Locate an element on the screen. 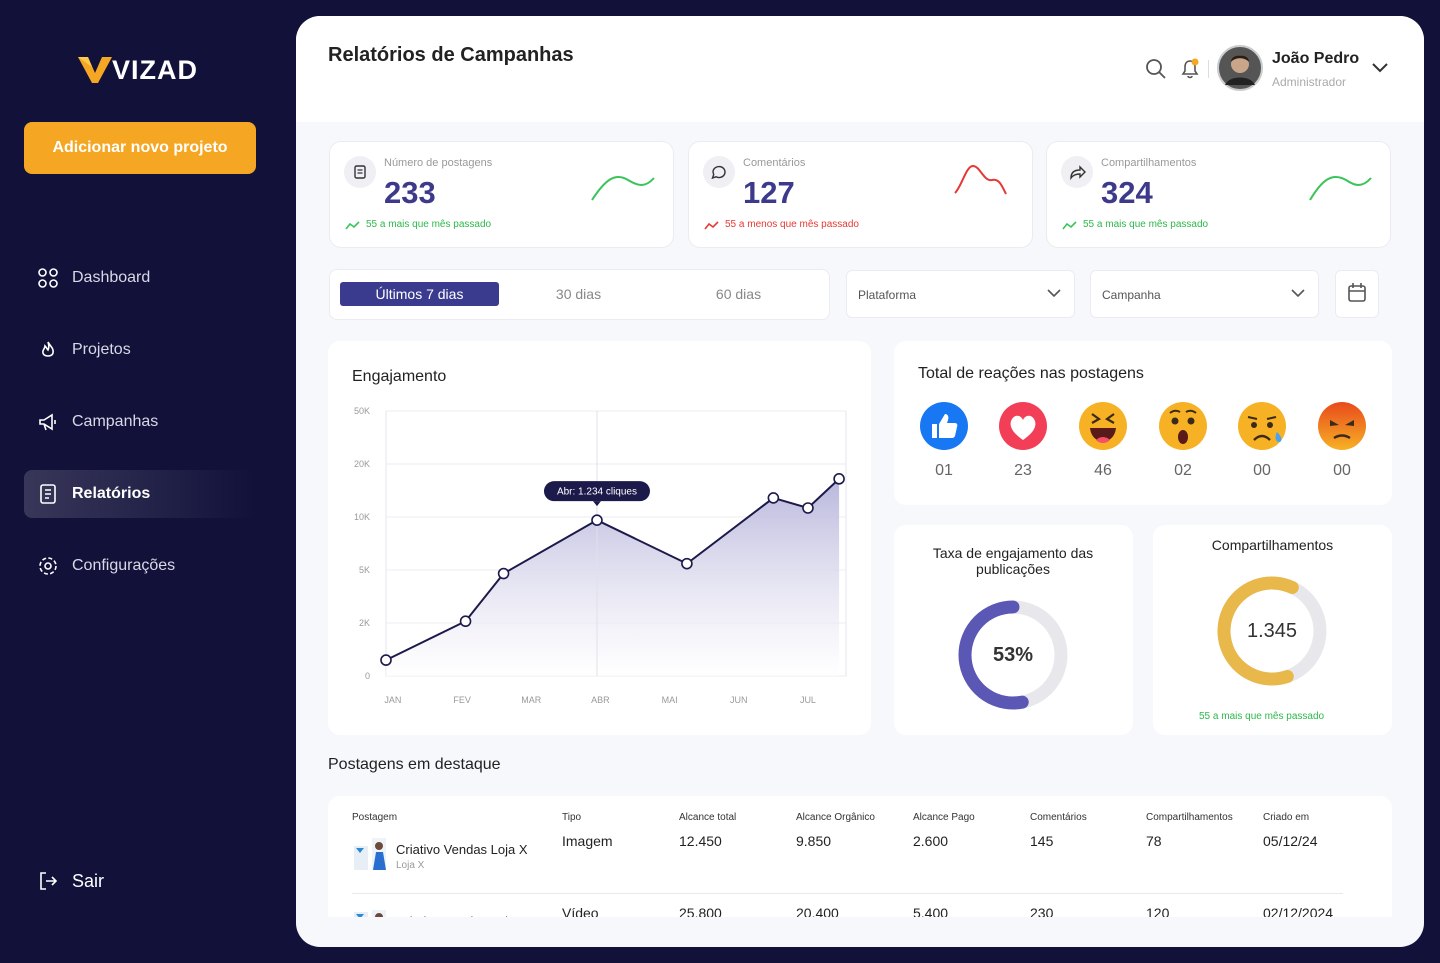 Image resolution: width=1440 pixels, height=963 pixels. nav-item-active: Relatórios is located at coordinates (111, 493).